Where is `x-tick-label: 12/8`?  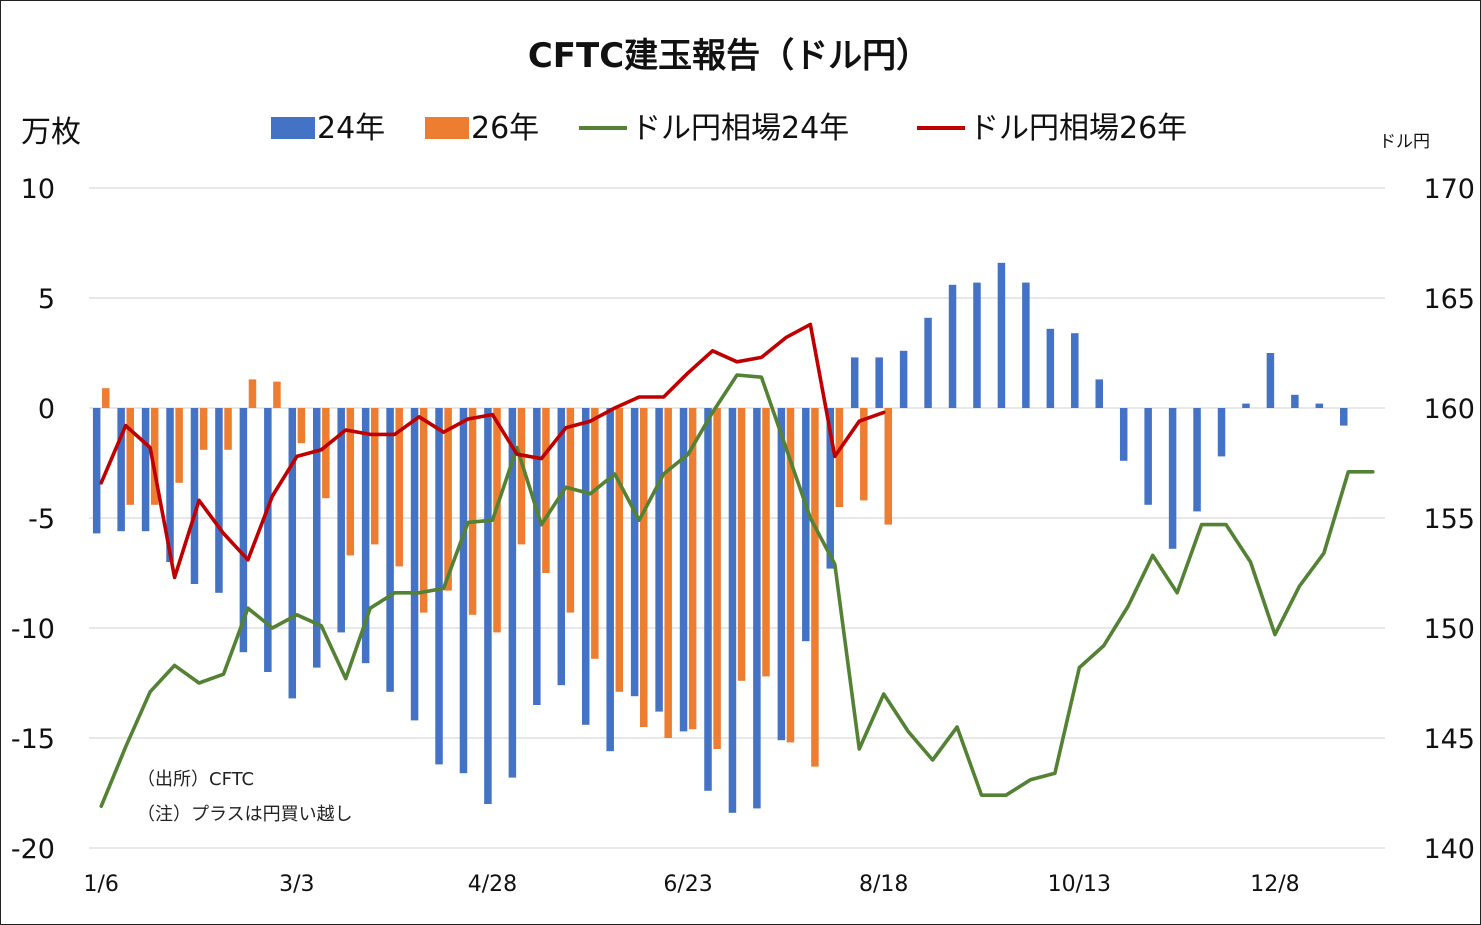 x-tick-label: 12/8 is located at coordinates (1274, 884).